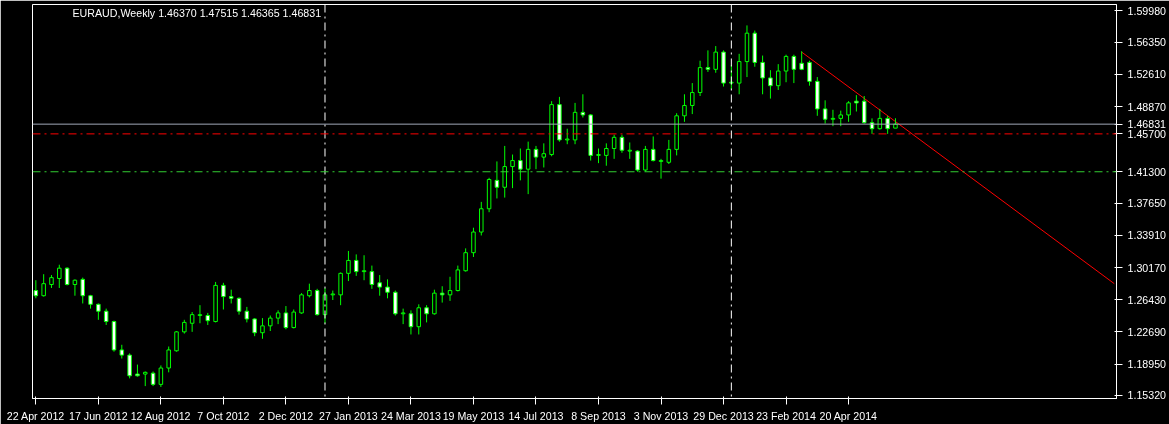 The height and width of the screenshot is (424, 1169). Describe the element at coordinates (661, 415) in the screenshot. I see `x-tick-label: 3 Nov 2013` at that location.